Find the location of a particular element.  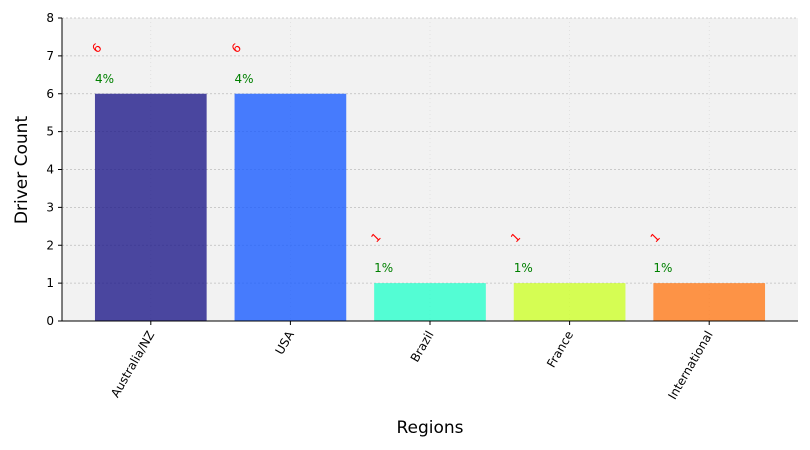

x-axis-title: Regions is located at coordinates (429, 428).